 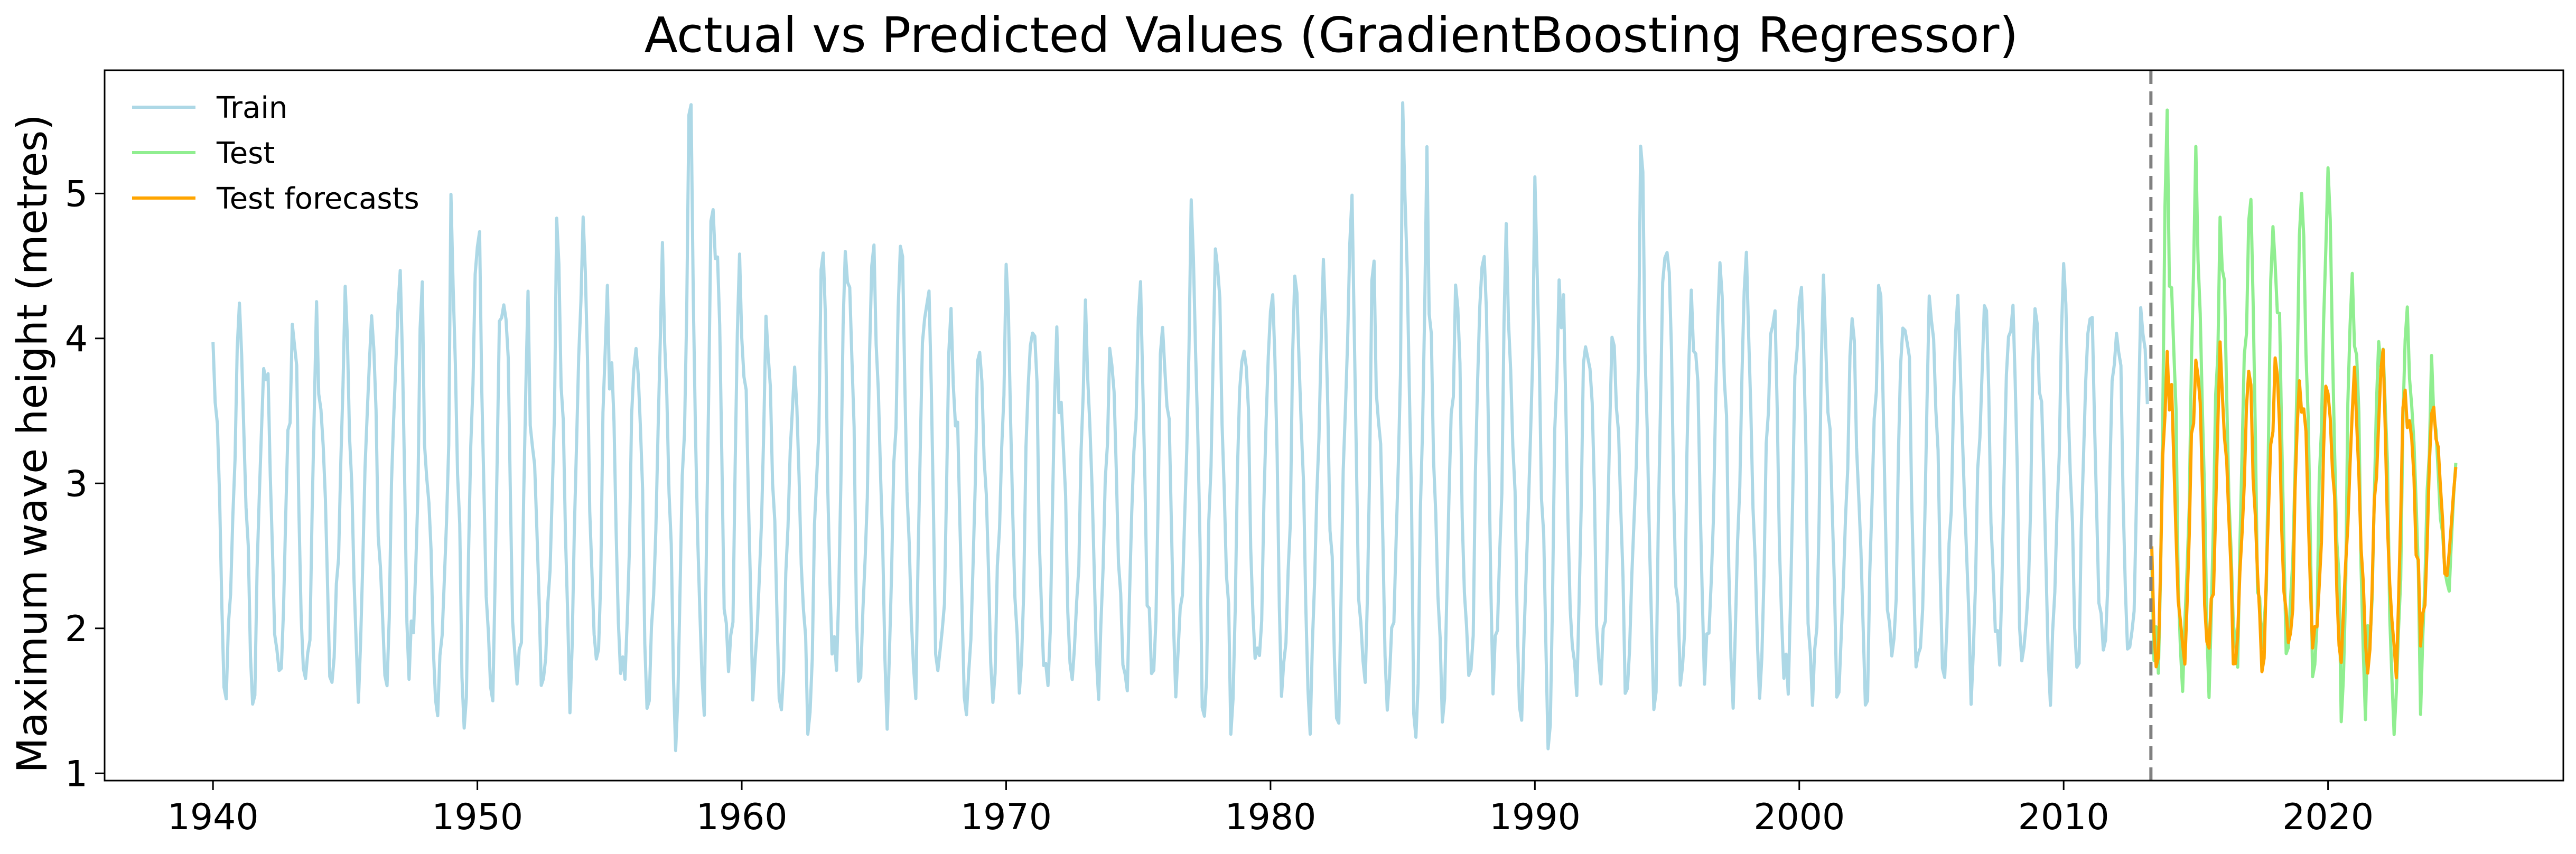 What do you see at coordinates (1799, 817) in the screenshot?
I see `x-tick-label: 2000` at bounding box center [1799, 817].